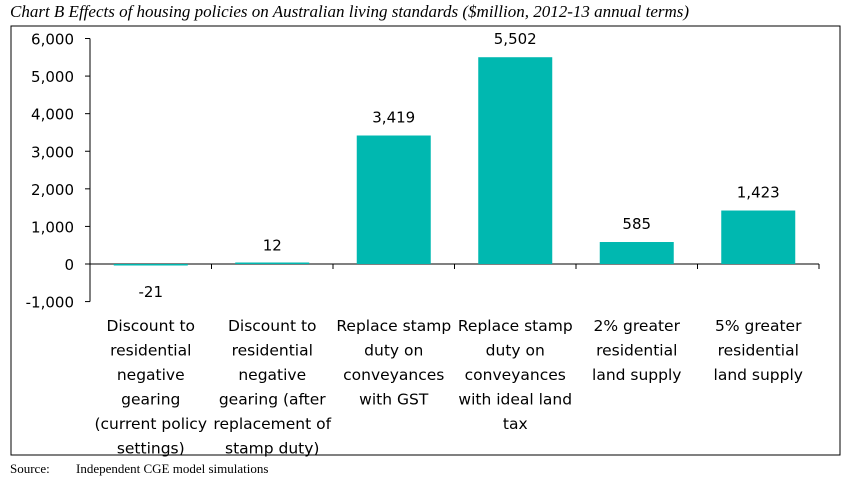 The image size is (851, 486). Describe the element at coordinates (52, 190) in the screenshot. I see `y-tick-label: 2,000` at that location.